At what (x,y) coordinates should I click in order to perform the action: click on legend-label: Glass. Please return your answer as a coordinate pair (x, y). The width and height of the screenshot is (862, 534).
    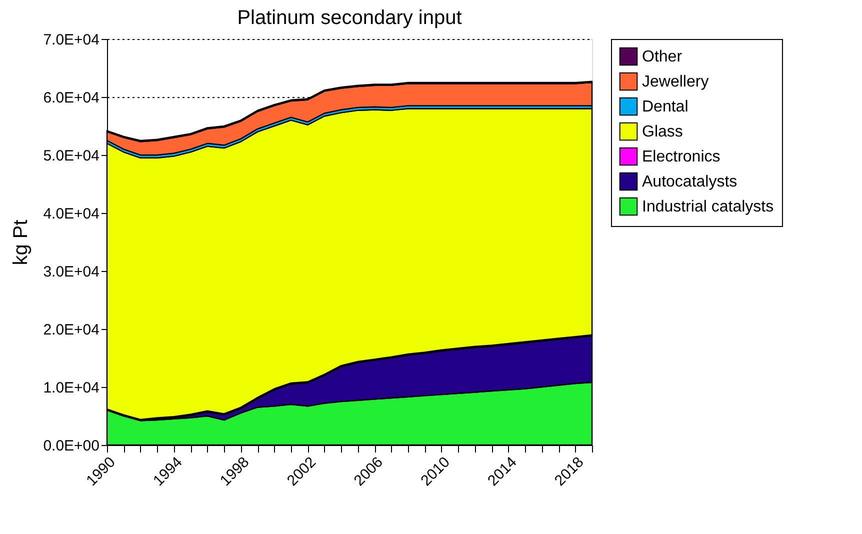
    Looking at the image, I should click on (662, 132).